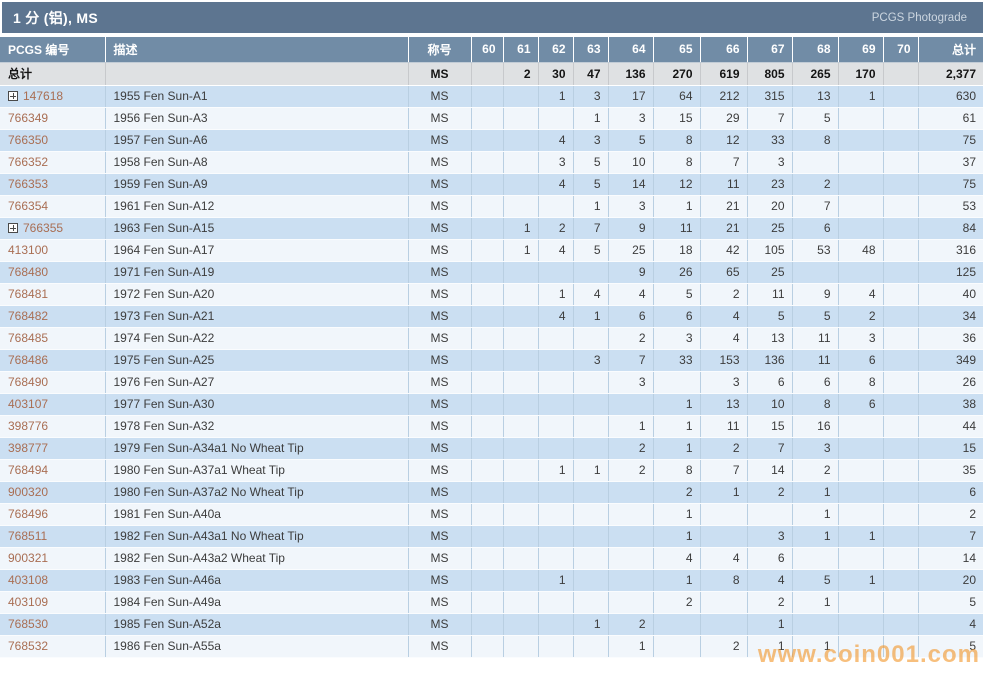 The height and width of the screenshot is (684, 983). What do you see at coordinates (257, 646) in the screenshot?
I see `description-cell: 1986 Fen Sun-A55a` at bounding box center [257, 646].